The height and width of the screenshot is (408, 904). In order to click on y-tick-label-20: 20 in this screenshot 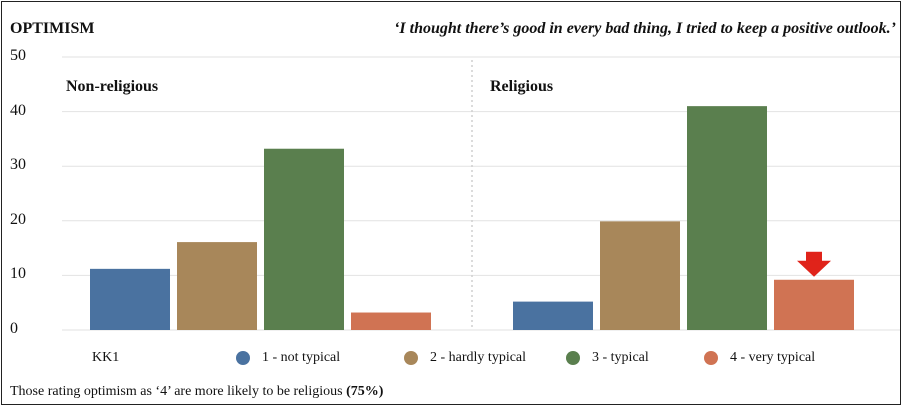, I will do `click(18, 219)`.